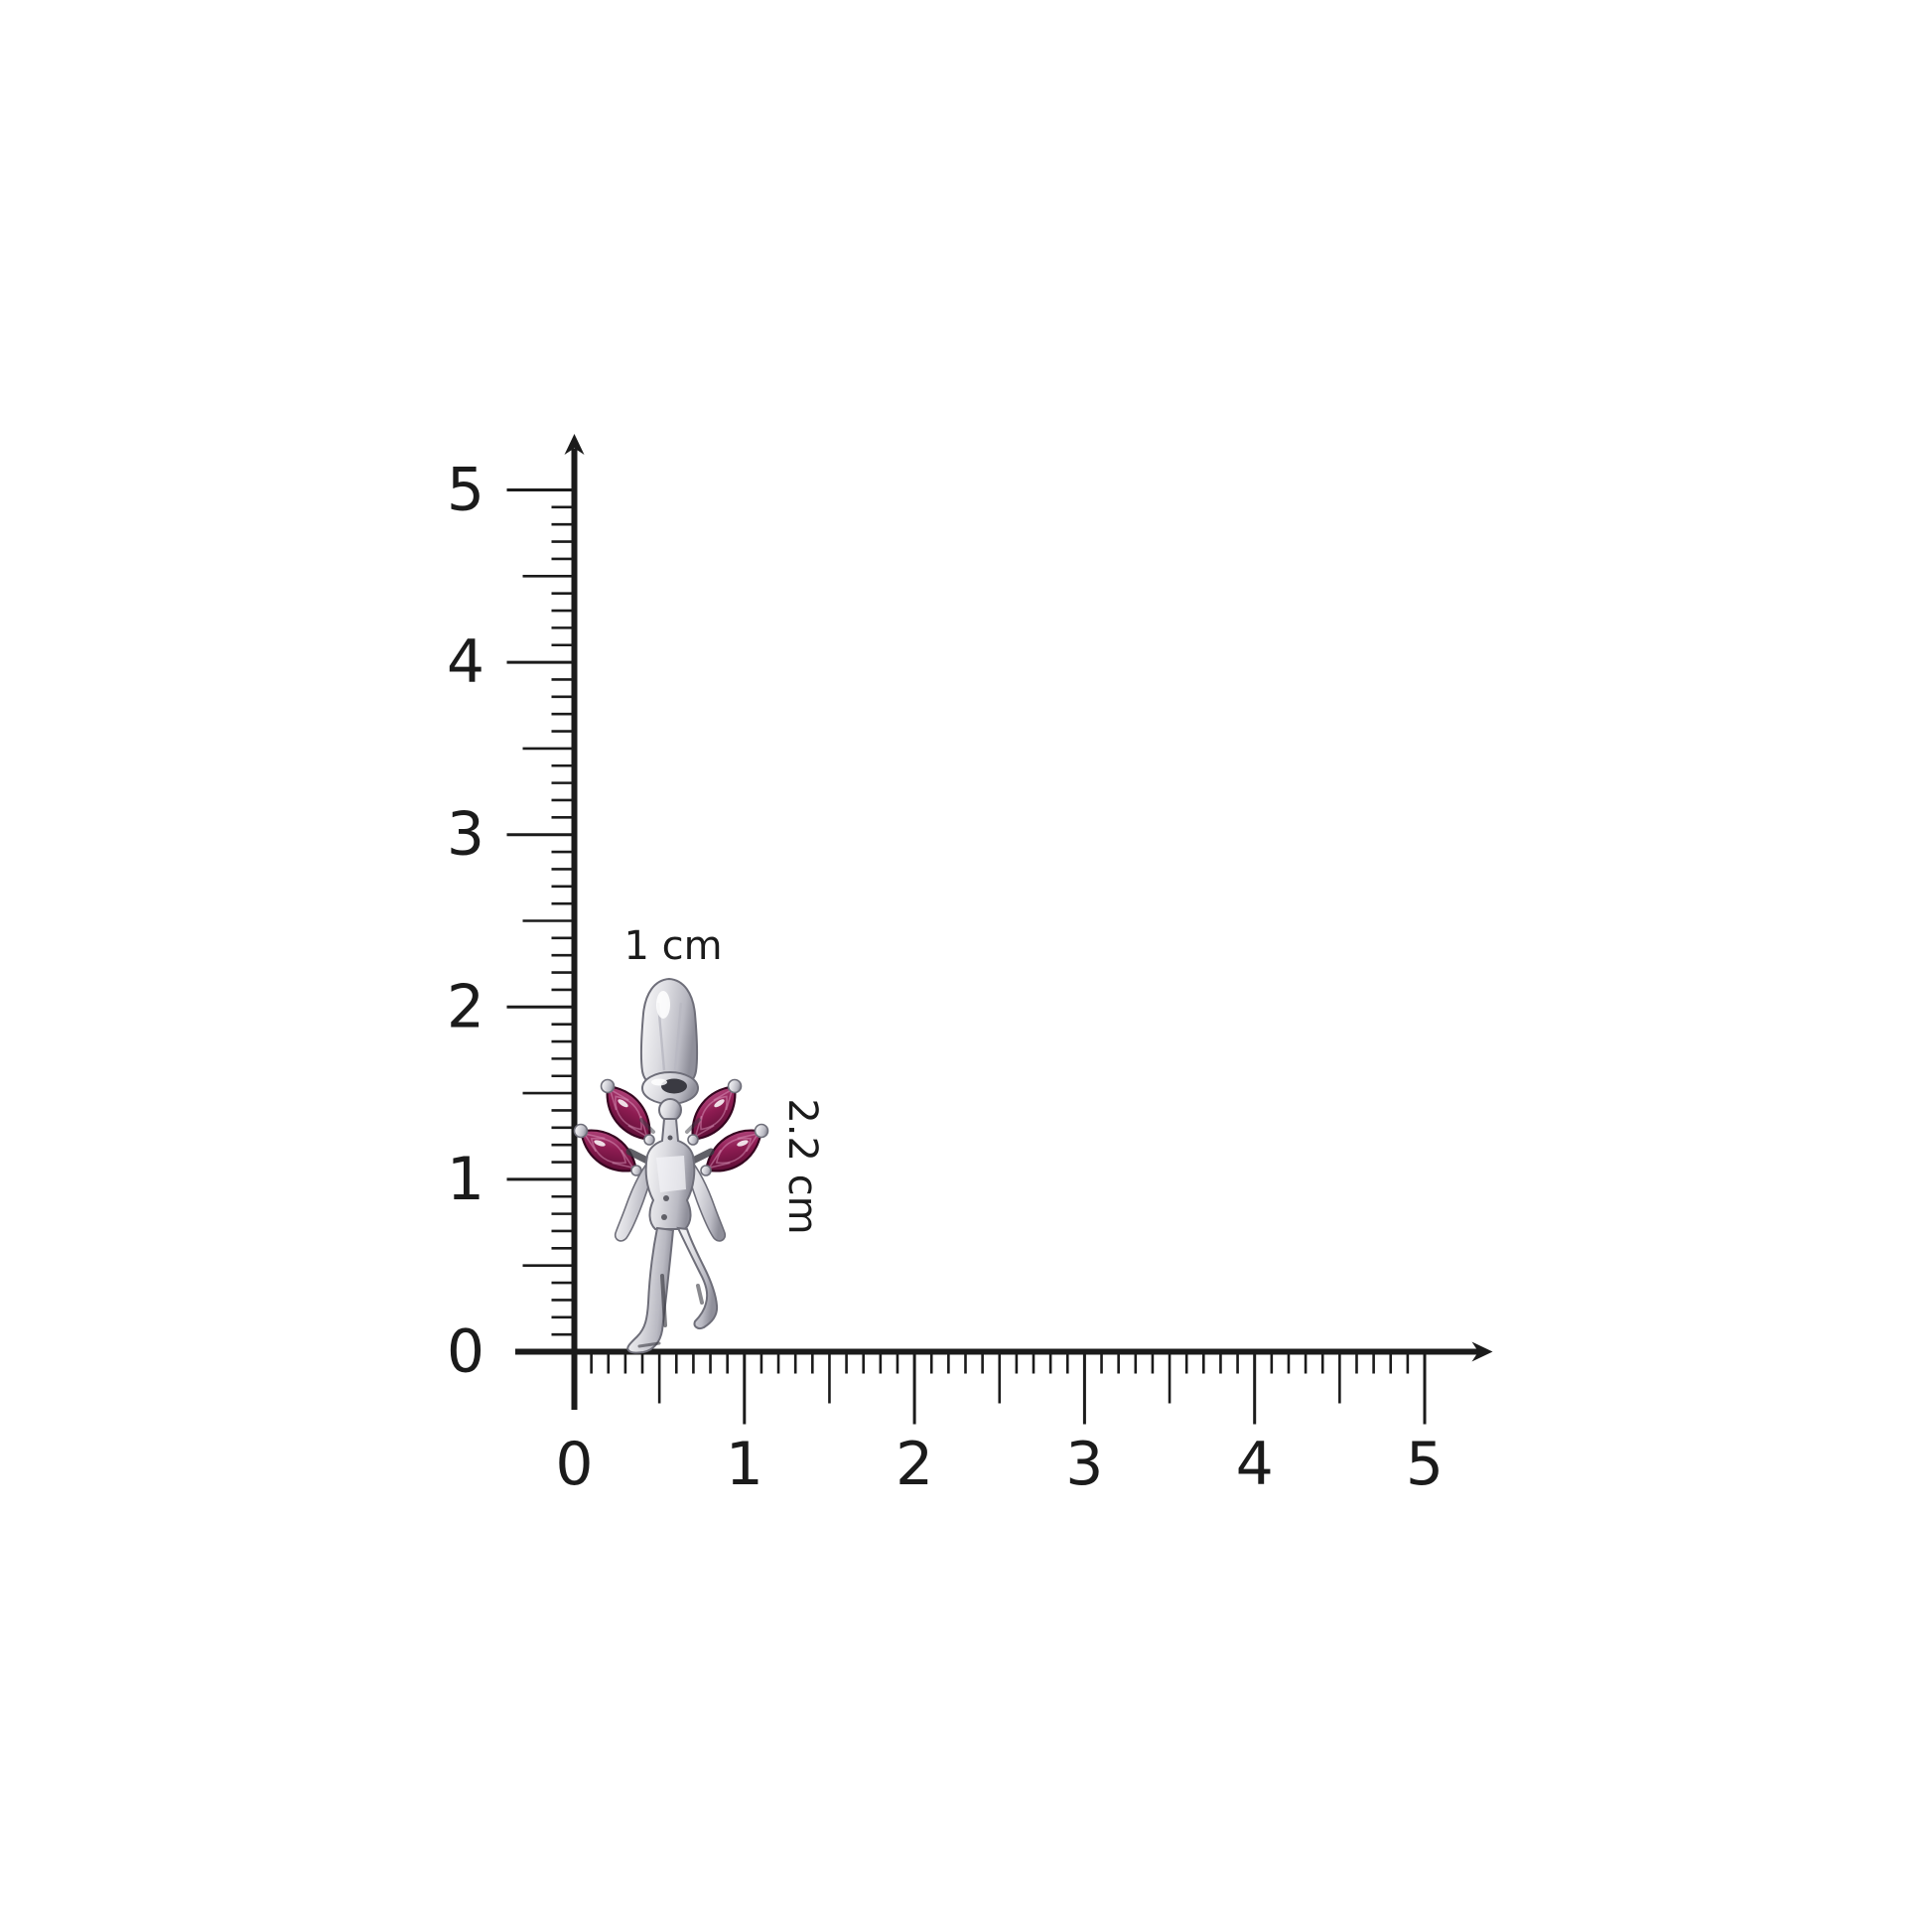  I want to click on y-axis-label: 2, so click(466, 1007).